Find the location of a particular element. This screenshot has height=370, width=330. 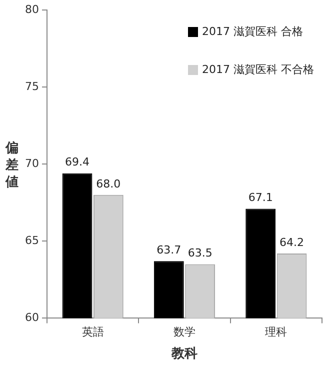

y-tick-label: 80 is located at coordinates (31, 9).